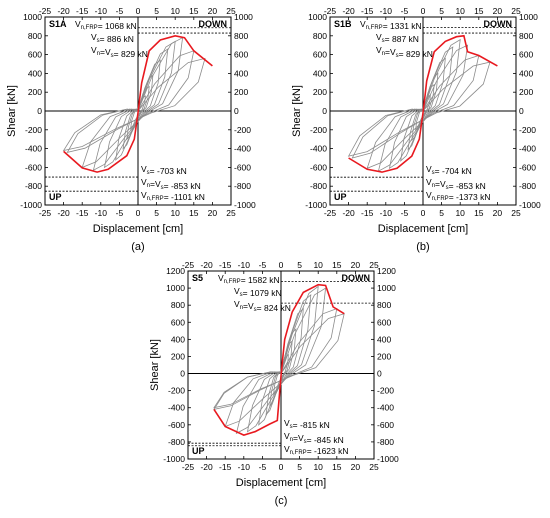  What do you see at coordinates (164, 170) in the screenshot?
I see `annotation-bottom: Vs= -703 kN` at bounding box center [164, 170].